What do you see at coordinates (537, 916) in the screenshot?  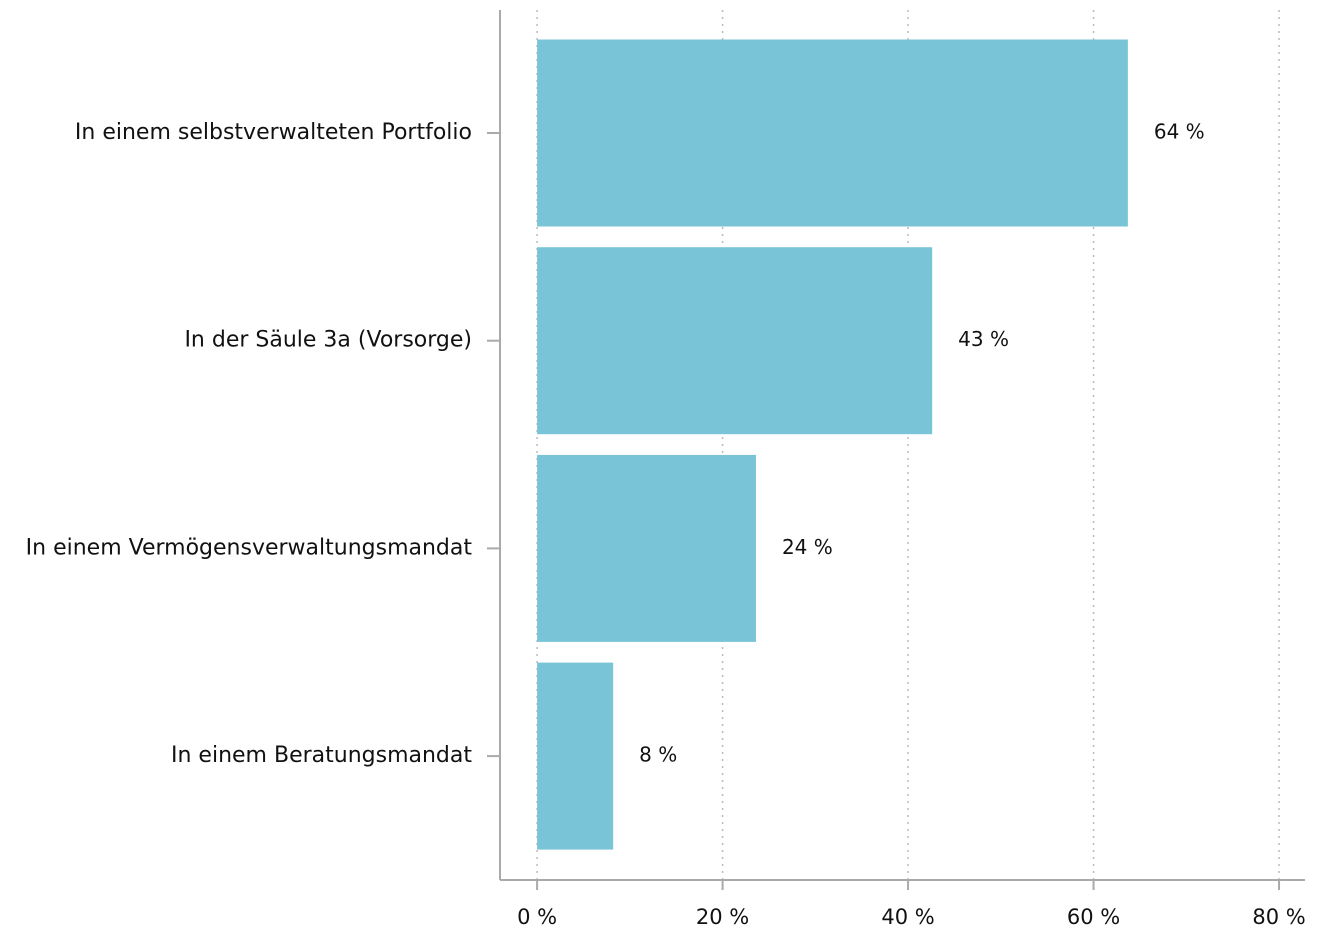 I see `x-tick-label: 0 %` at bounding box center [537, 916].